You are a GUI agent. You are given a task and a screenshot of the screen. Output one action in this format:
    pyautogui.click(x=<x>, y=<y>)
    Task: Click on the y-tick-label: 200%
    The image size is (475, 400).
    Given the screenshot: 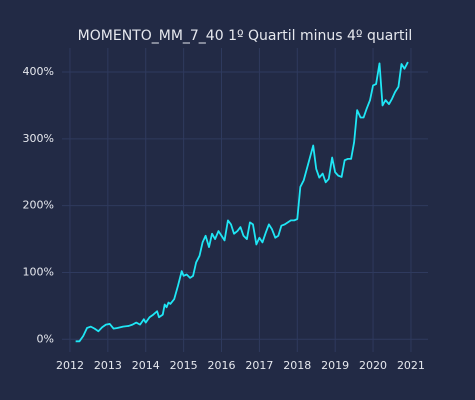 What is the action you would take?
    pyautogui.click(x=38, y=205)
    